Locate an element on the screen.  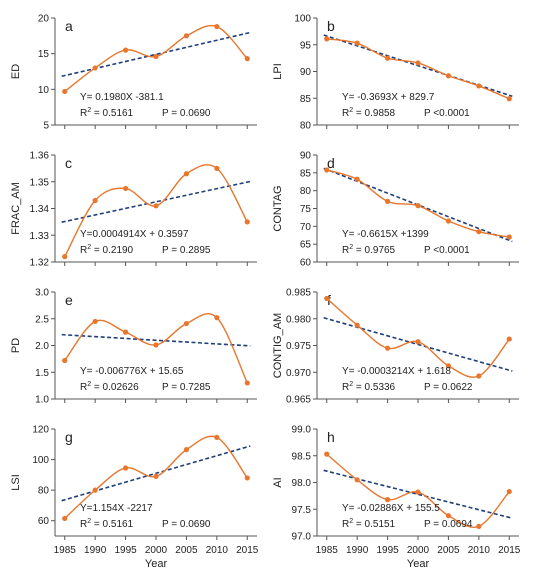
y-axis-label: LPI is located at coordinates (278, 71).